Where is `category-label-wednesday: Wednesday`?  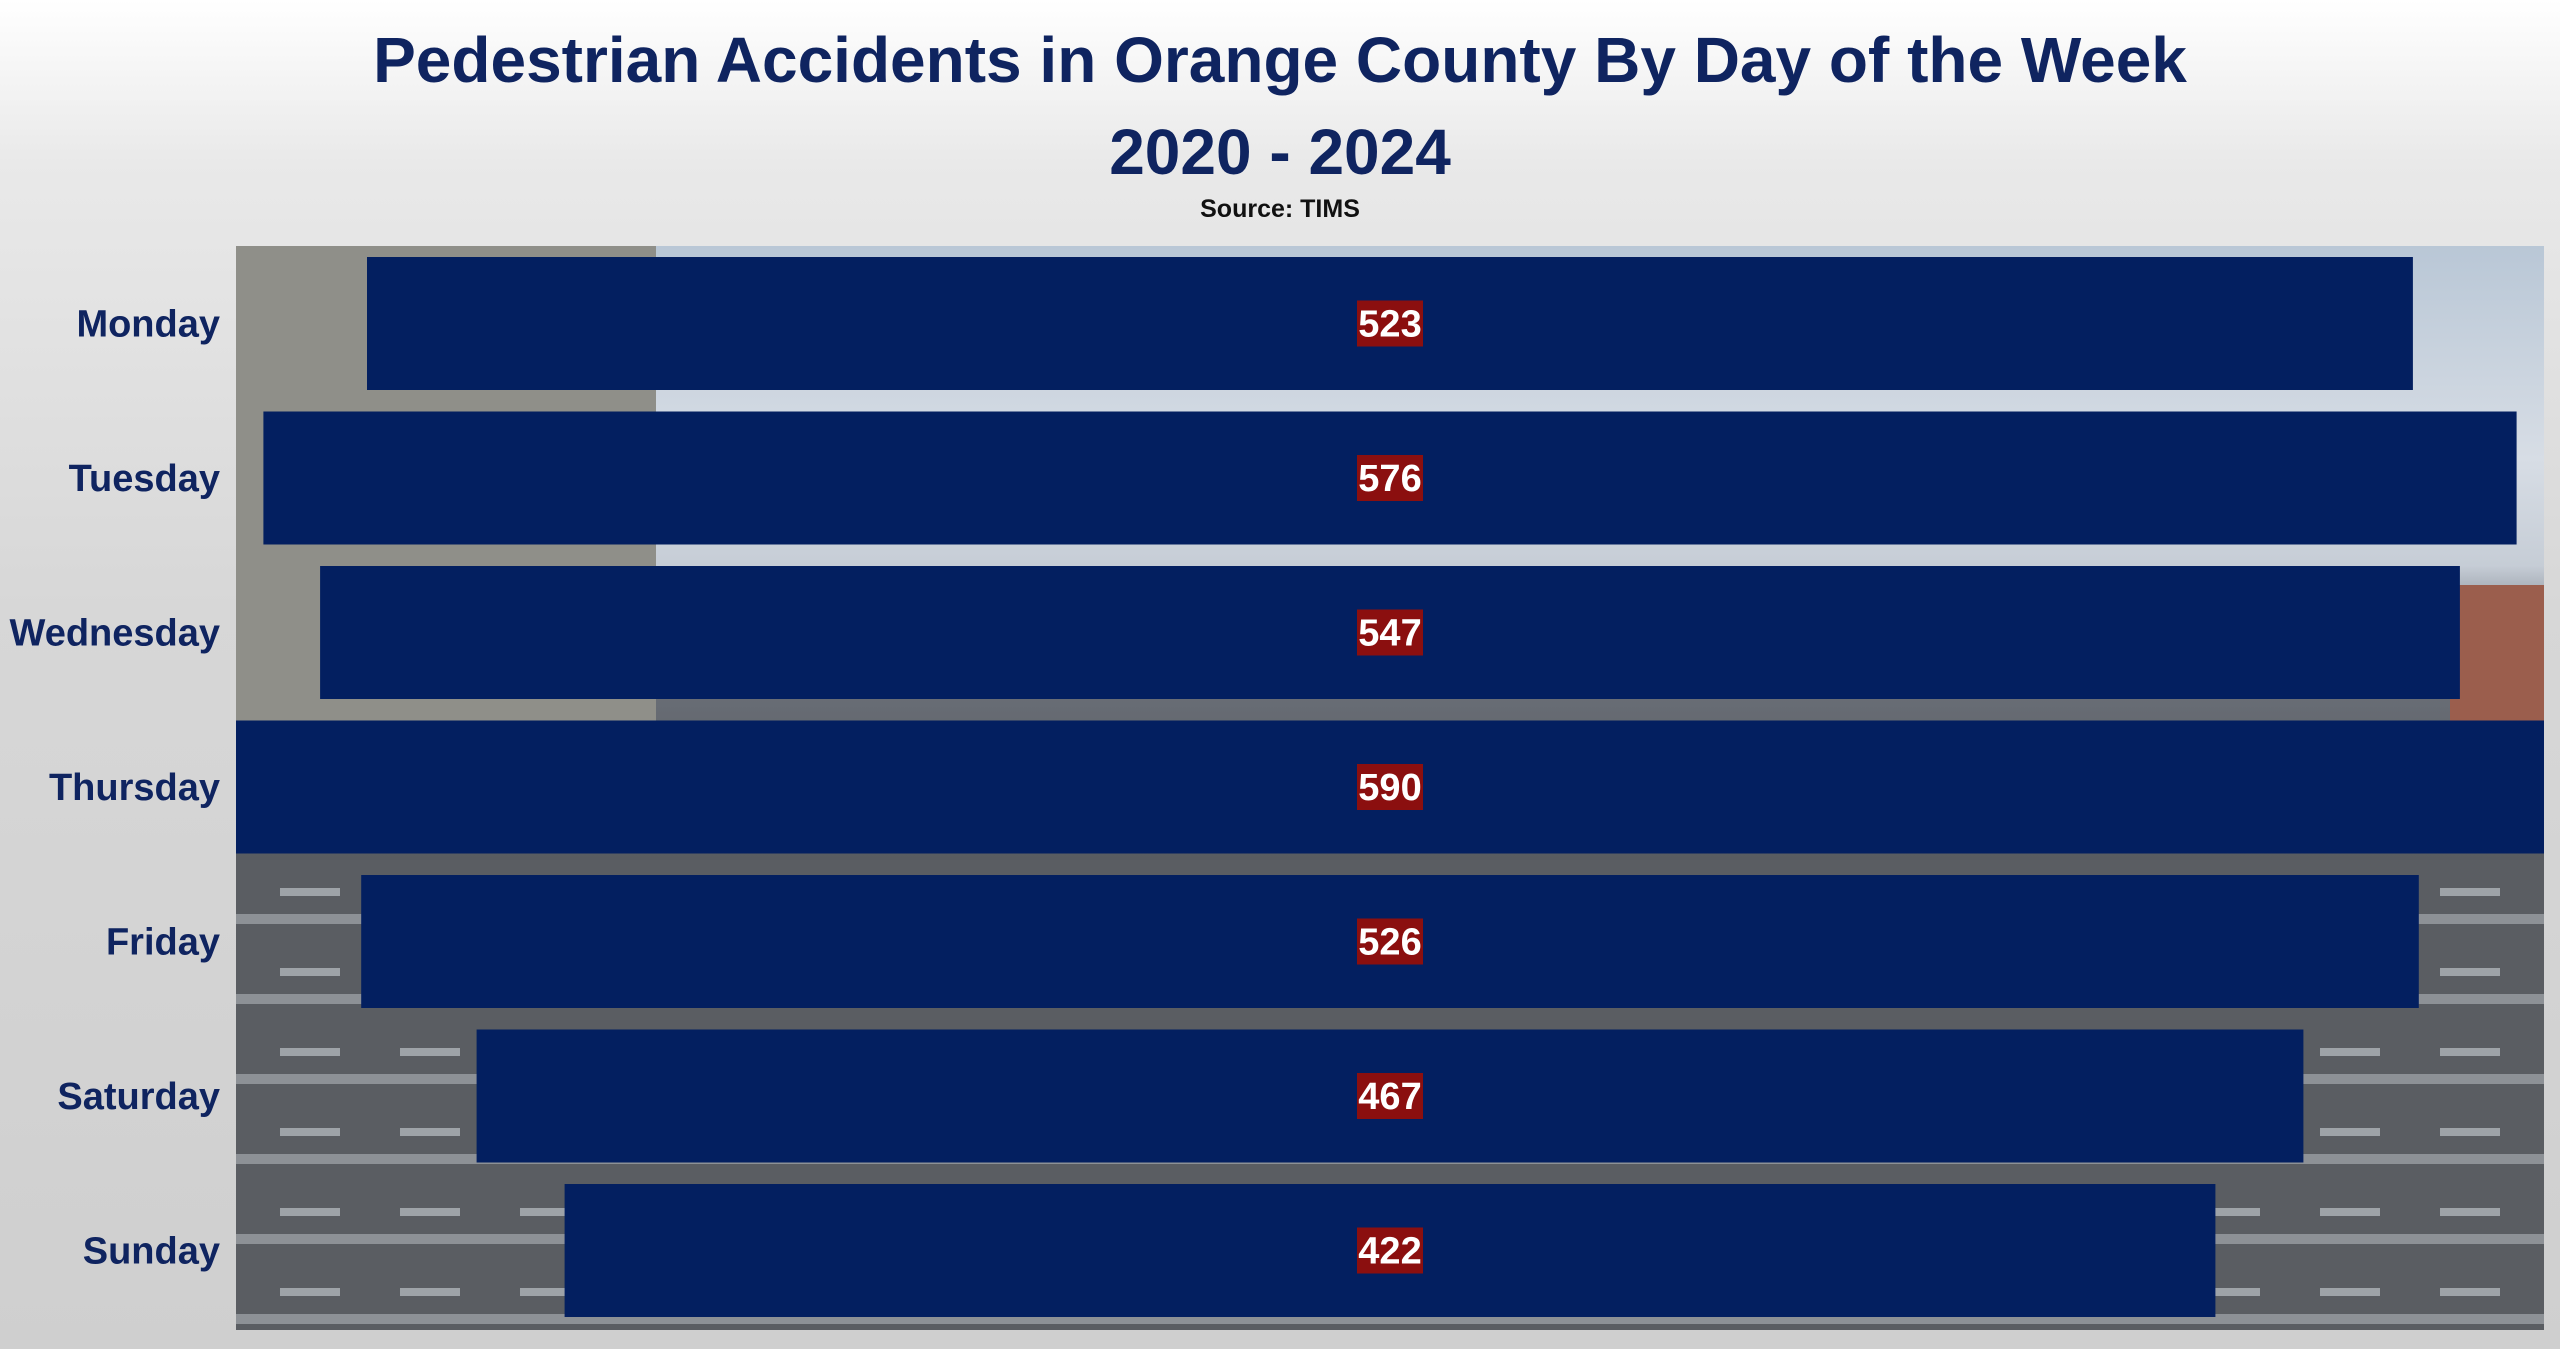
category-label-wednesday: Wednesday is located at coordinates (115, 634).